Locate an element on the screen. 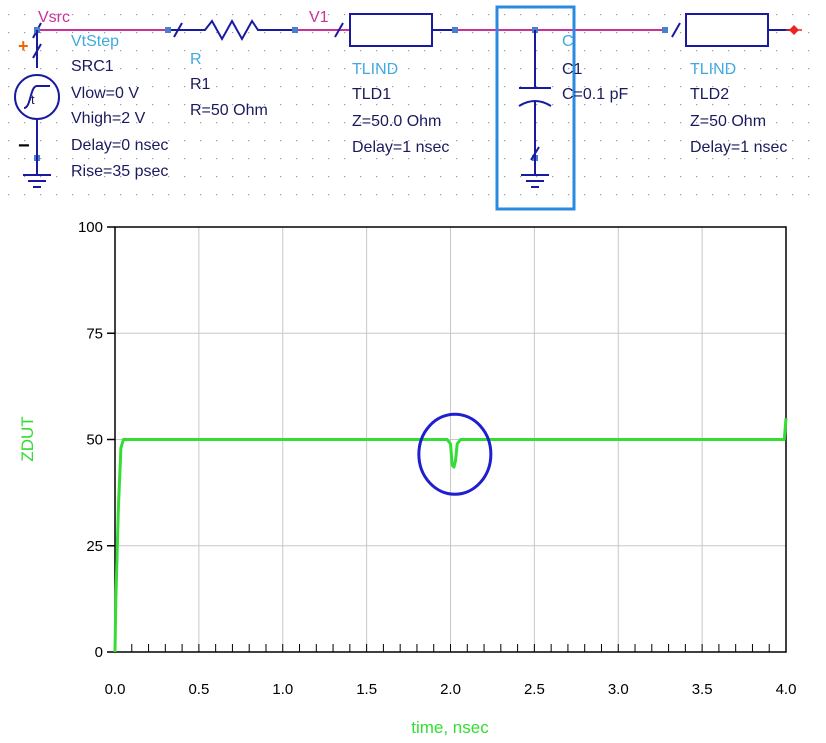 The width and height of the screenshot is (826, 743). capacitor-highlight-box is located at coordinates (535, 108).